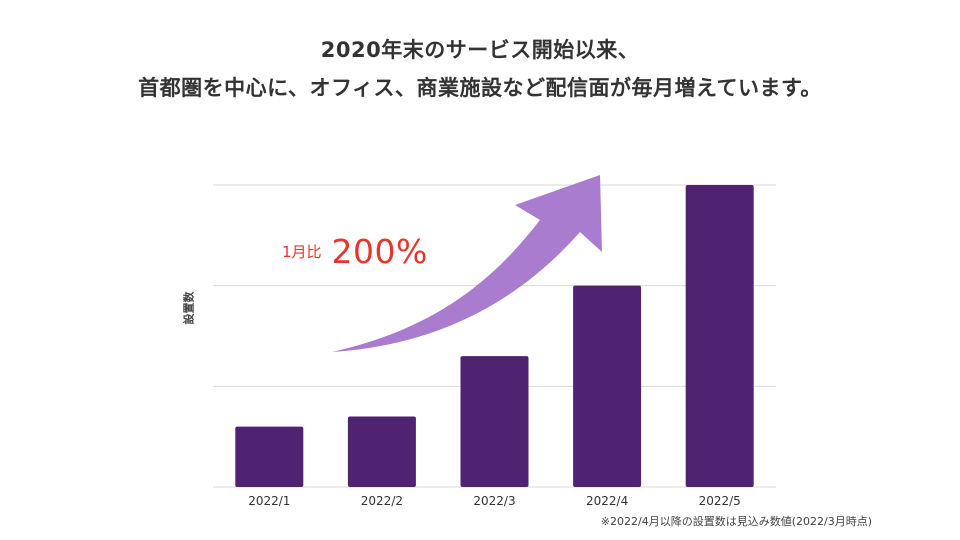  What do you see at coordinates (720, 501) in the screenshot?
I see `x-tick-label: 2022/5` at bounding box center [720, 501].